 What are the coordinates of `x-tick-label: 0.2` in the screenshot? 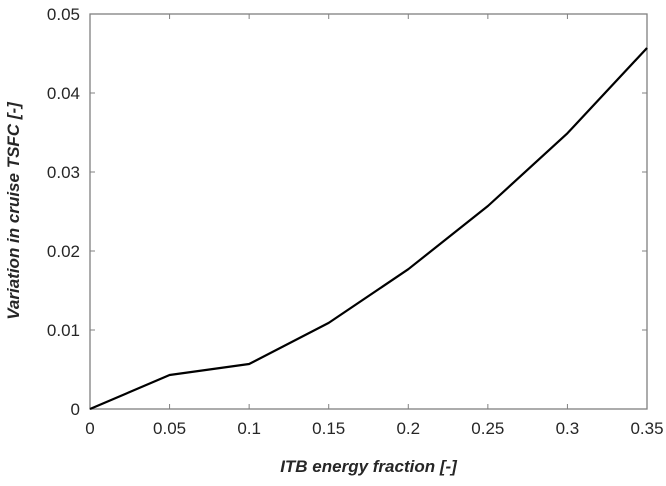 It's located at (408, 428).